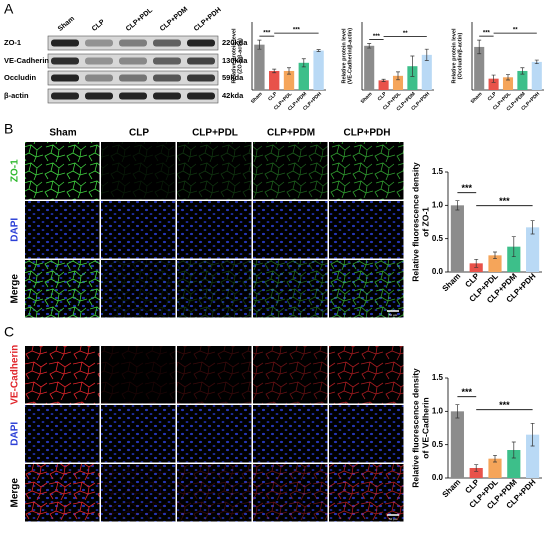 The image size is (550, 541). Describe the element at coordinates (66, 24) in the screenshot. I see `lane-label: Sham` at that location.